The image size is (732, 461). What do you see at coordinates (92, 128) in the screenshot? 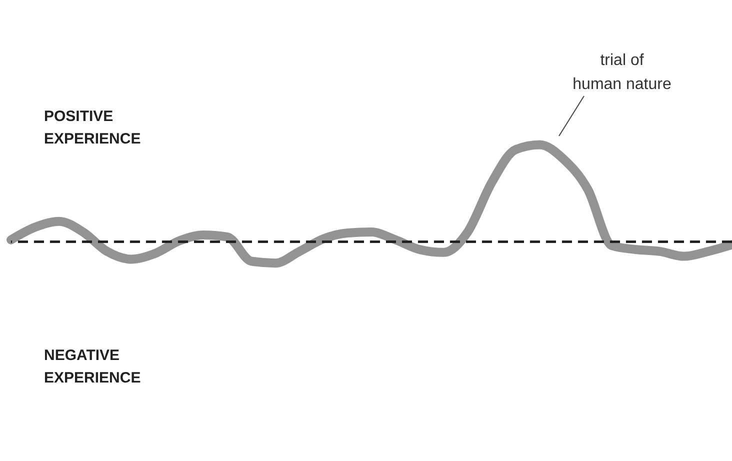
I see `annotation: POSITIVE EXPERIENCE` at bounding box center [92, 128].